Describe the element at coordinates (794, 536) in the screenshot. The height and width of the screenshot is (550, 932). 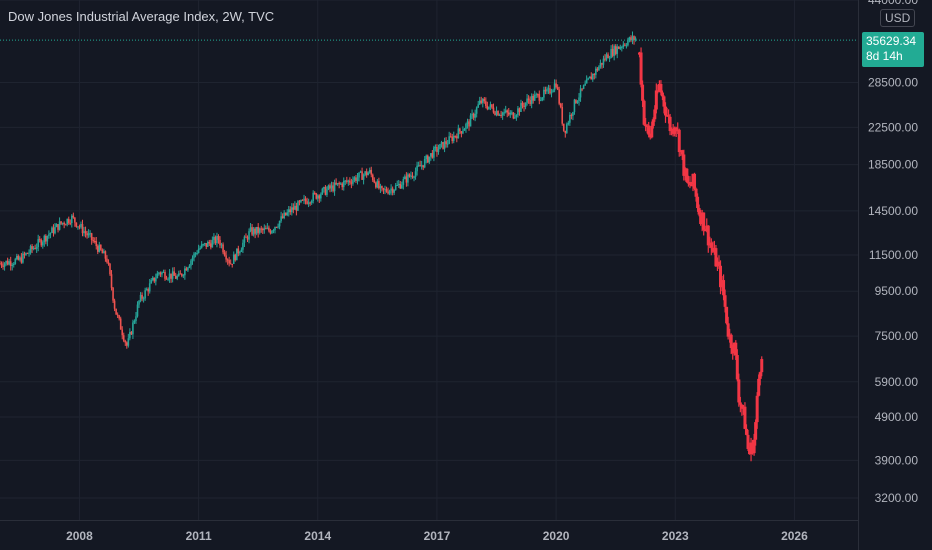
I see `x-tick-label: 2026` at that location.